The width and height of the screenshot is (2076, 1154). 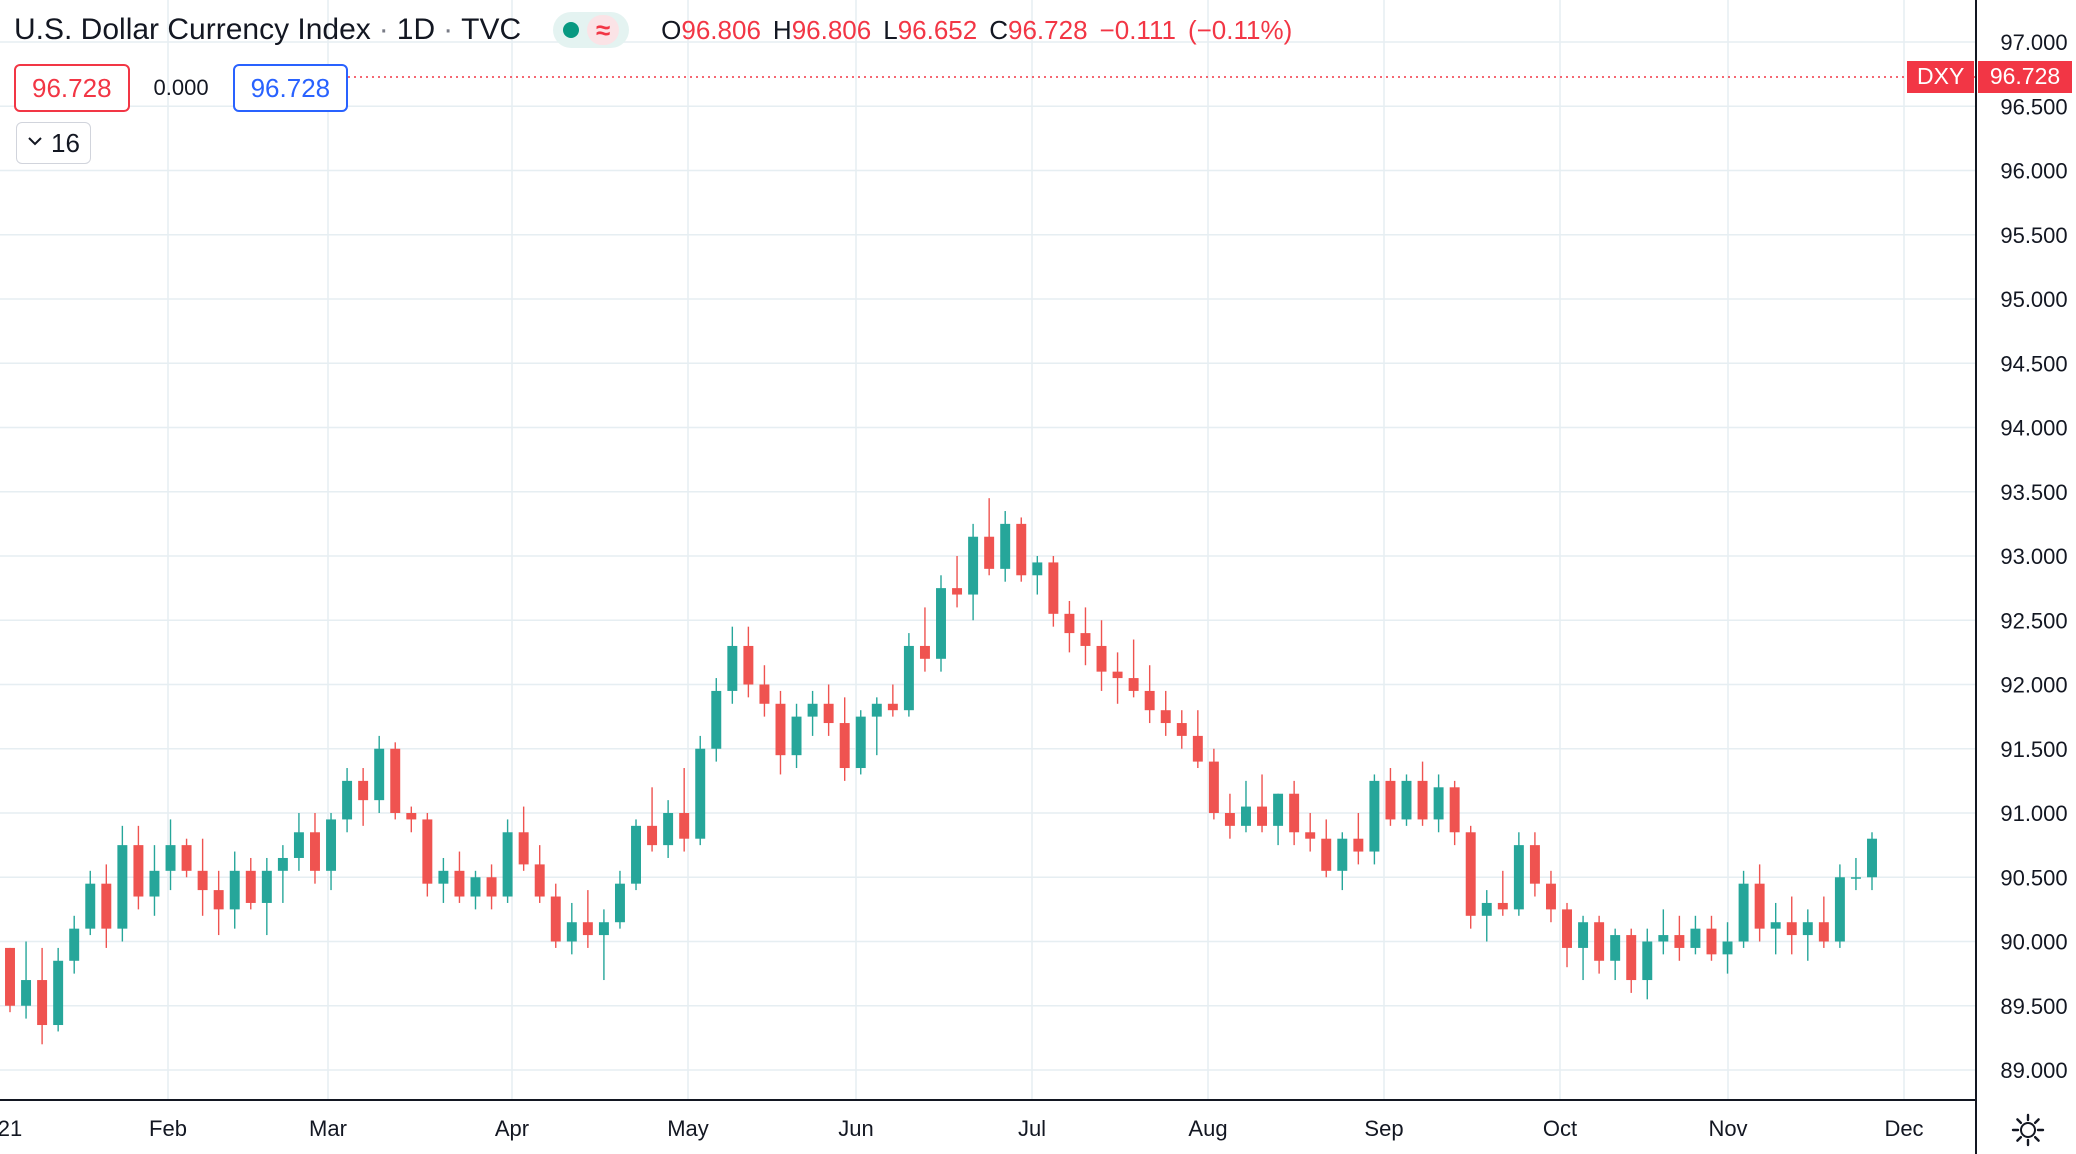 What do you see at coordinates (416, 29) in the screenshot?
I see `interval-label: 1D` at bounding box center [416, 29].